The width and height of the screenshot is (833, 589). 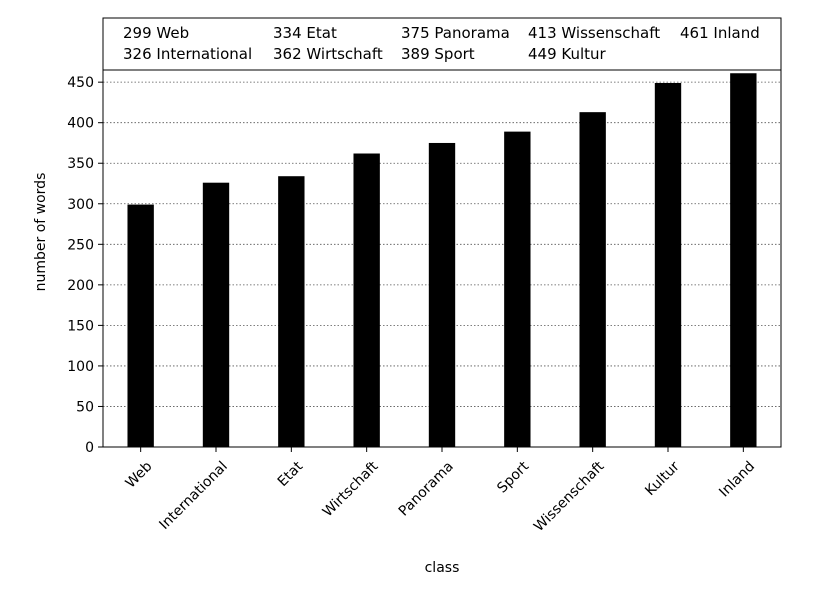 What do you see at coordinates (80, 326) in the screenshot?
I see `y-tick-label: 150` at bounding box center [80, 326].